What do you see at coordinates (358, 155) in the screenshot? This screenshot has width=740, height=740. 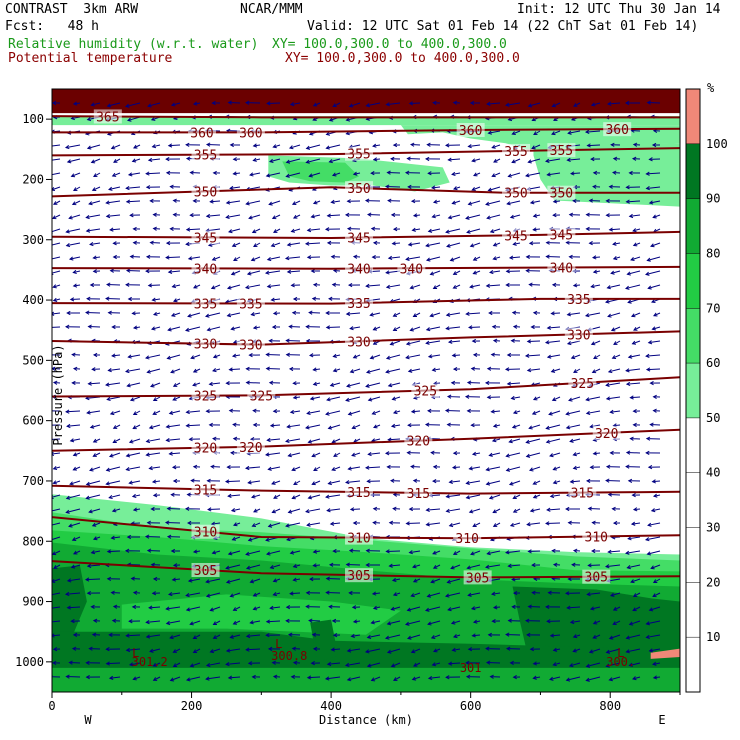 I see `theta-label: 355` at bounding box center [358, 155].